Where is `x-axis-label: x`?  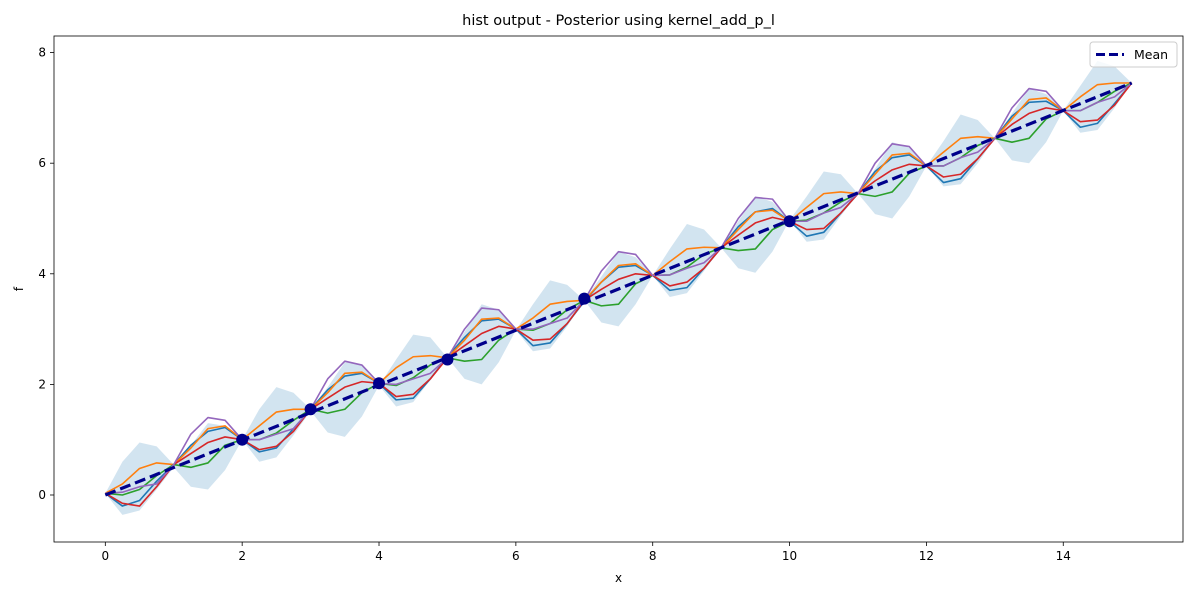 x-axis-label: x is located at coordinates (618, 578).